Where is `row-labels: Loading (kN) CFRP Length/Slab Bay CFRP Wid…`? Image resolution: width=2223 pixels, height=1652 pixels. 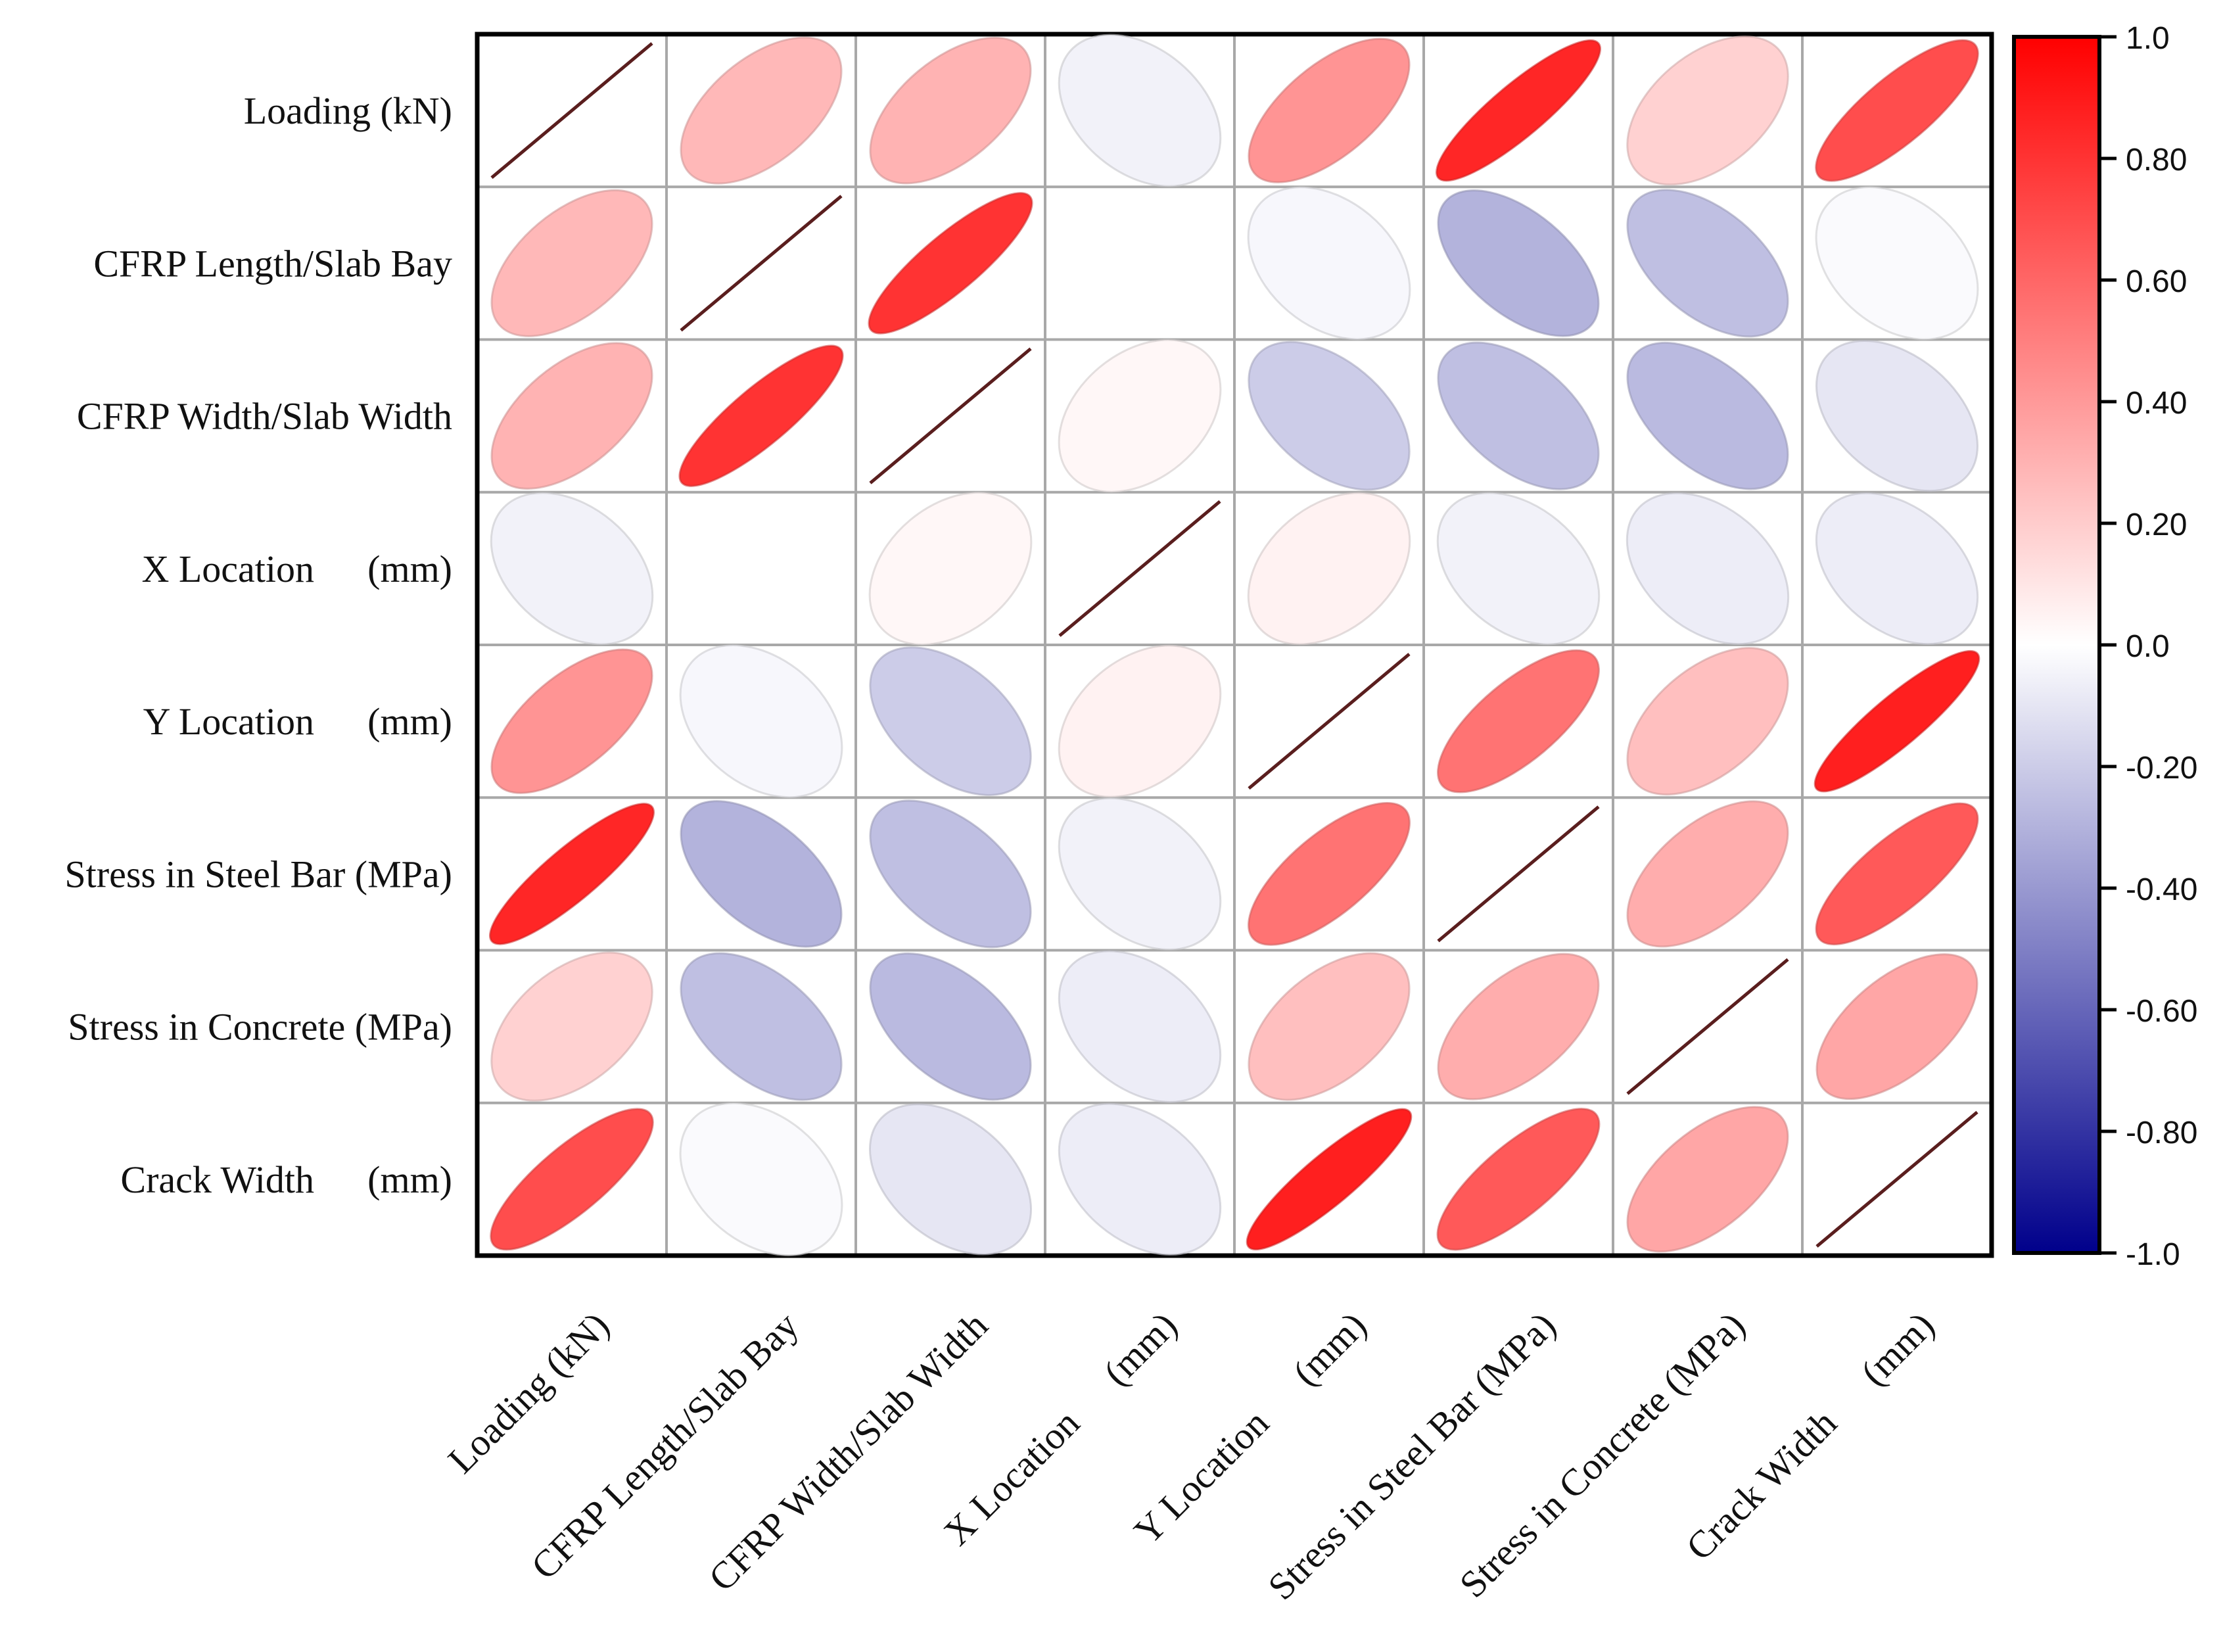 row-labels: Loading (kN) CFRP Length/Slab Bay CFRP Wid… is located at coordinates (258, 645).